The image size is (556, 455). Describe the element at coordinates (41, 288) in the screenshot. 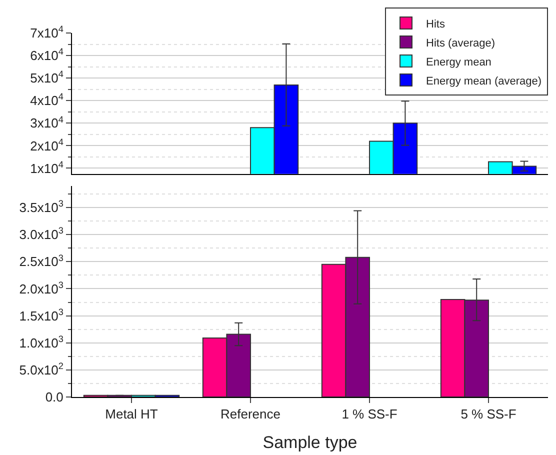

I see `y-tick-label: 2.0x10$^{3}$` at that location.